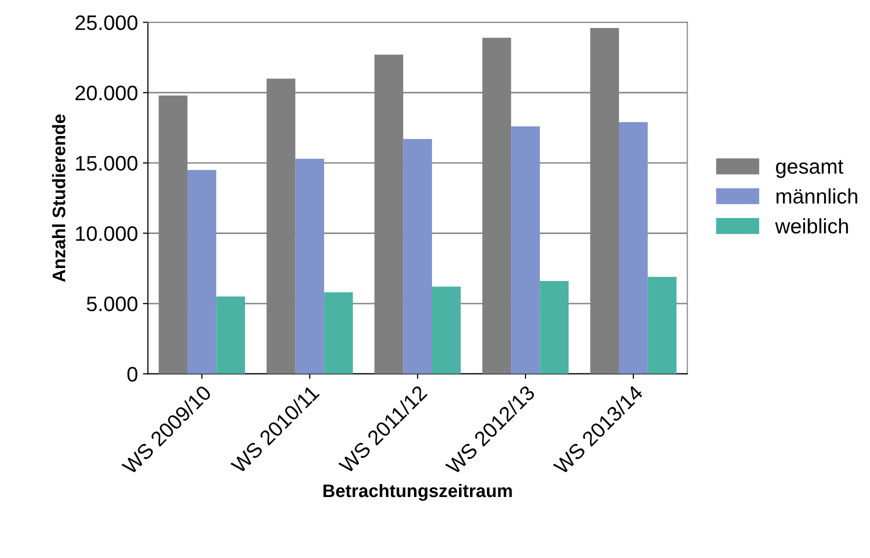 The width and height of the screenshot is (870, 558). I want to click on legend-label: männlich, so click(817, 196).